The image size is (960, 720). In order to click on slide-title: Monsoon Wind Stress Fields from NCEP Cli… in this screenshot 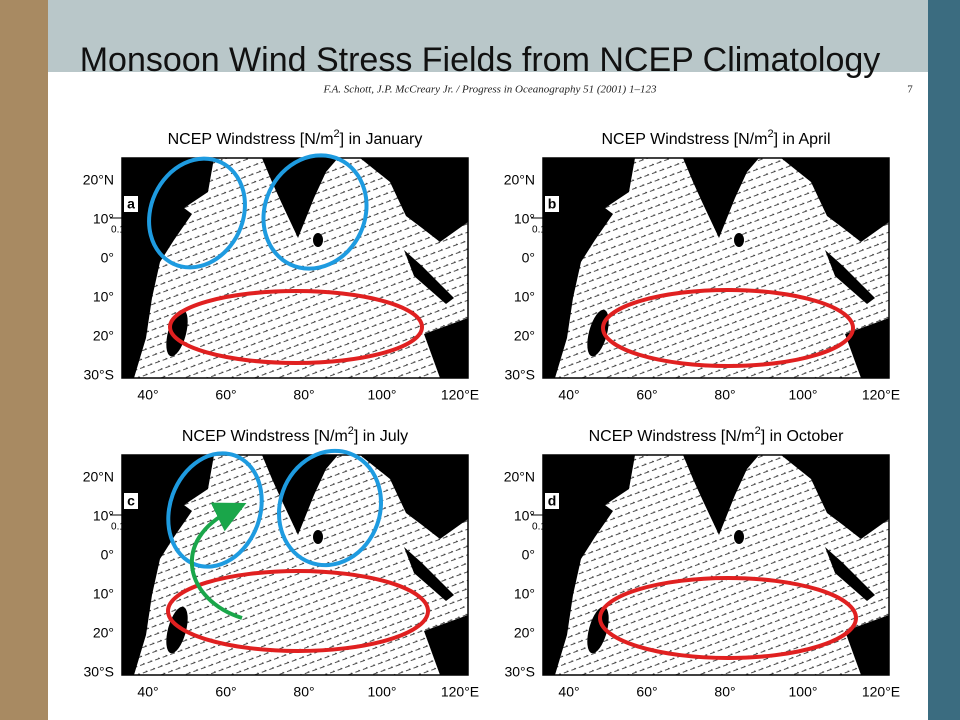, I will do `click(480, 60)`.